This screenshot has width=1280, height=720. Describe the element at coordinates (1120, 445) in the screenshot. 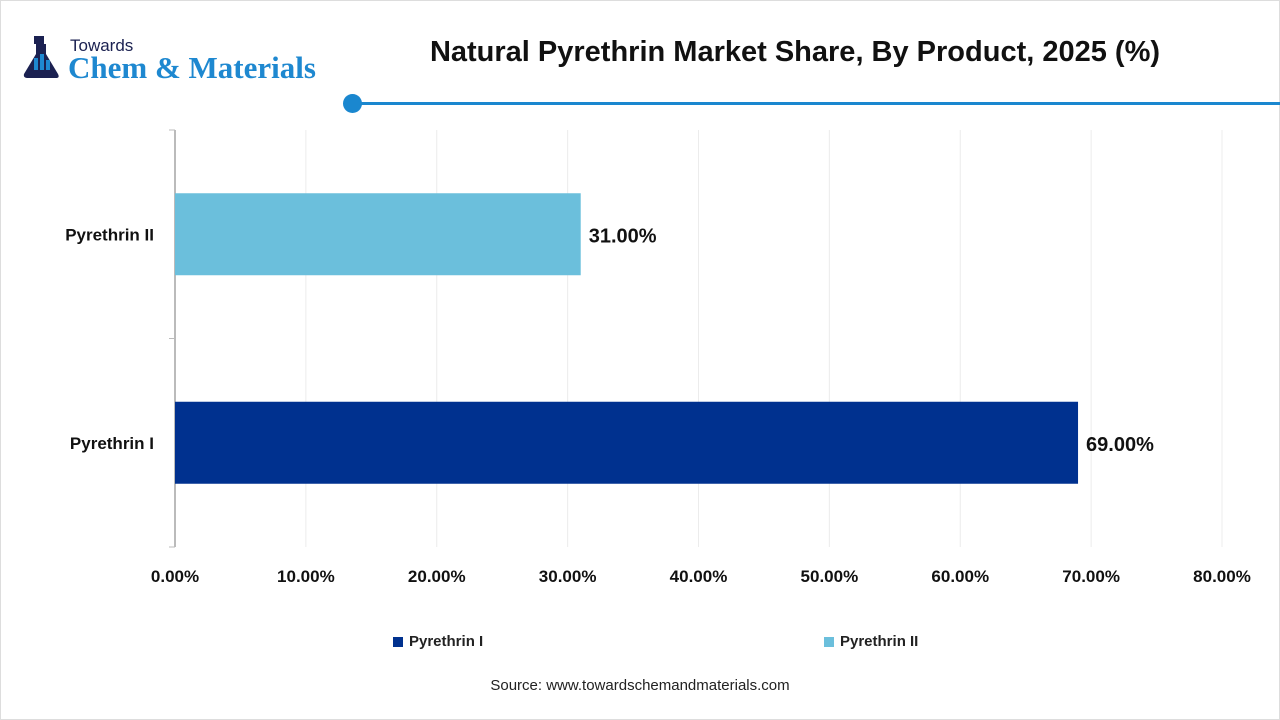

I see `data-label: 69.00%` at that location.